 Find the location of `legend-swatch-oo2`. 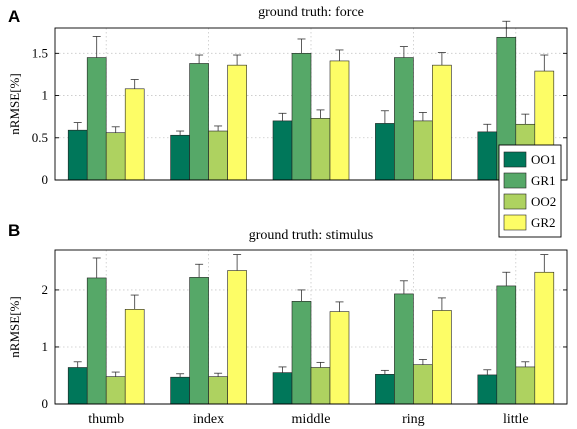

legend-swatch-oo2 is located at coordinates (515, 201).